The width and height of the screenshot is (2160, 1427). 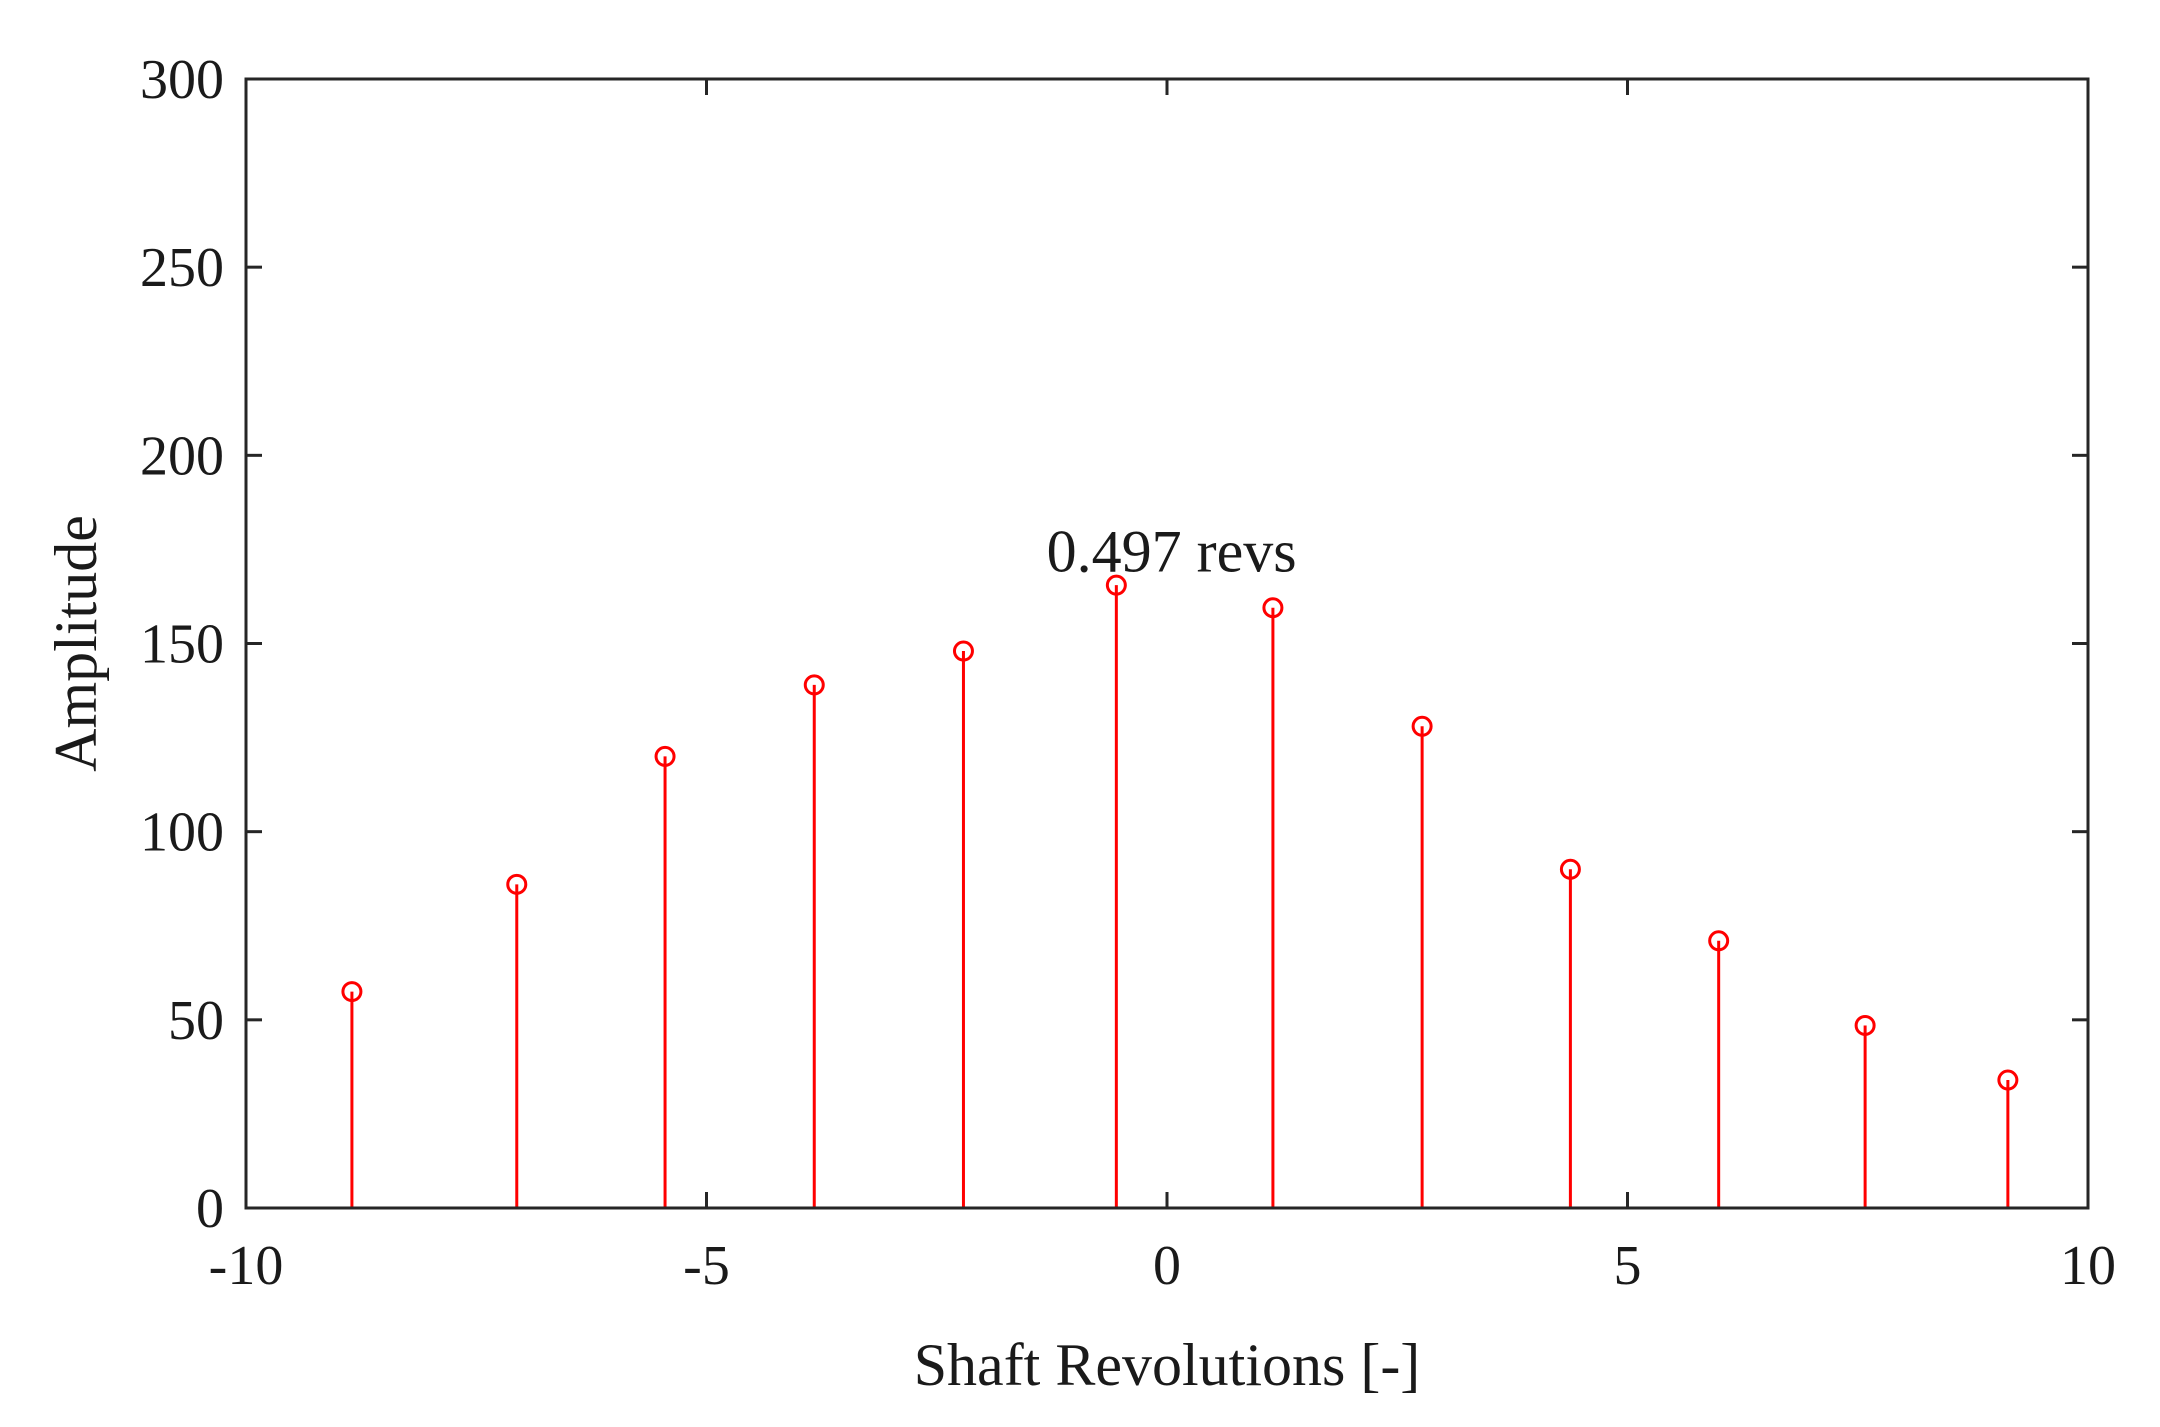 What do you see at coordinates (182, 456) in the screenshot?
I see `y-tick-label: 200` at bounding box center [182, 456].